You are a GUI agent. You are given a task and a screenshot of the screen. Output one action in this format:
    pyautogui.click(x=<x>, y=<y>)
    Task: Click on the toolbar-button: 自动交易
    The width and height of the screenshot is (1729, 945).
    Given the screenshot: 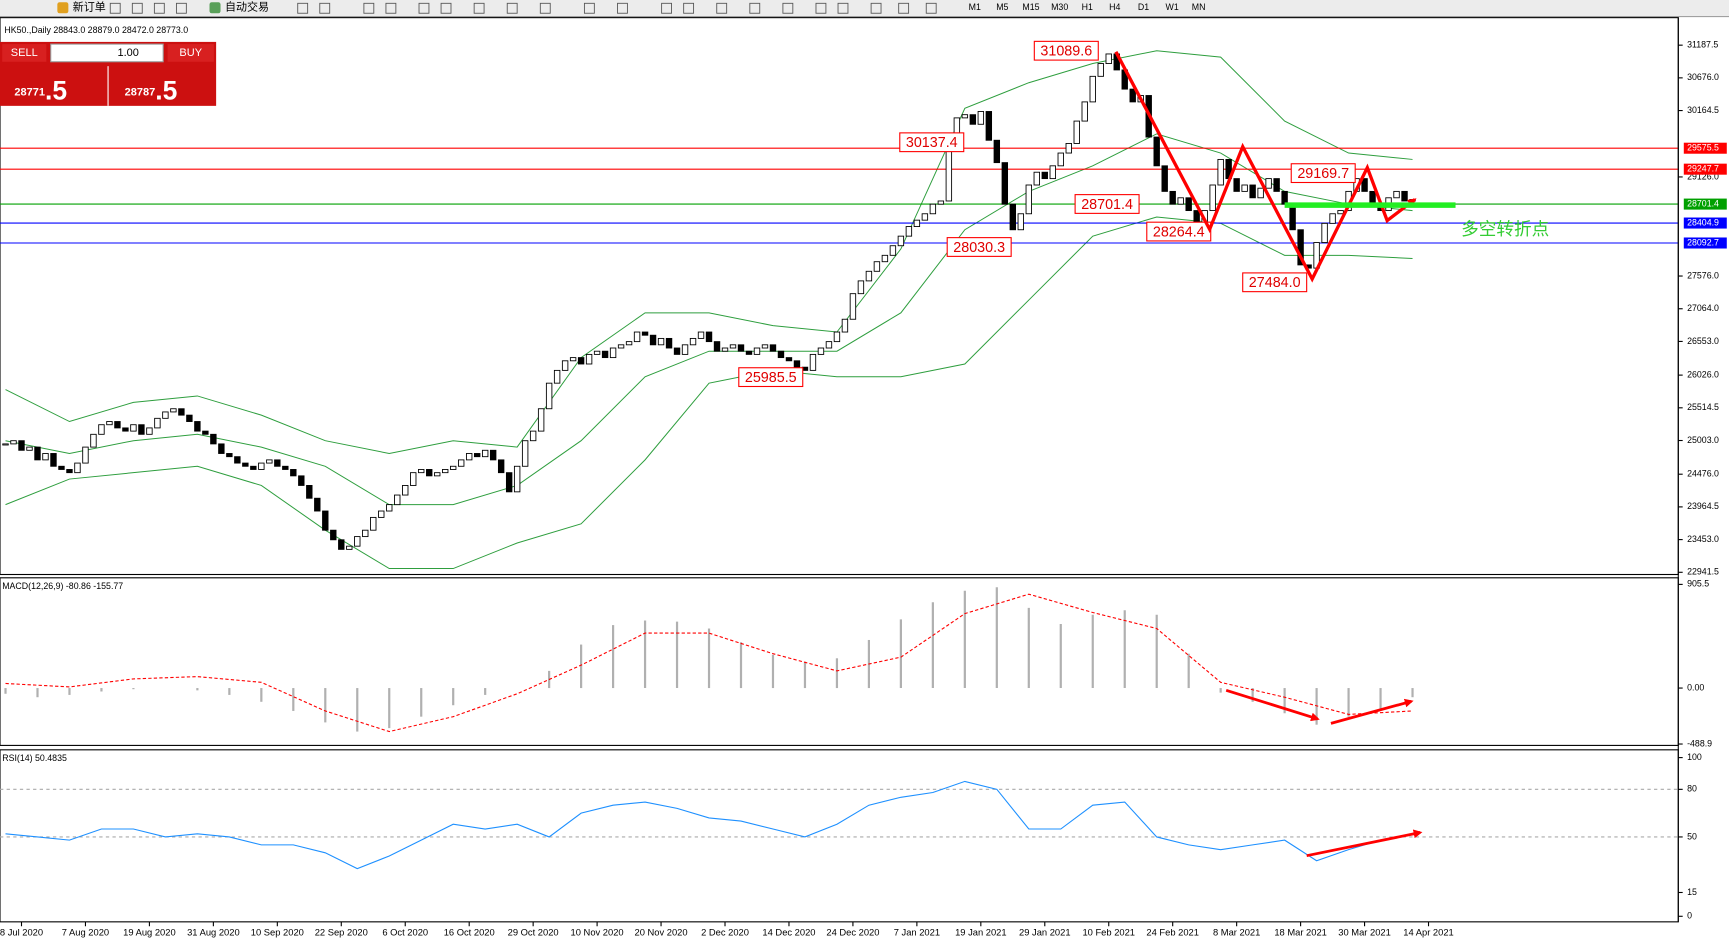 What is the action you would take?
    pyautogui.click(x=247, y=7)
    